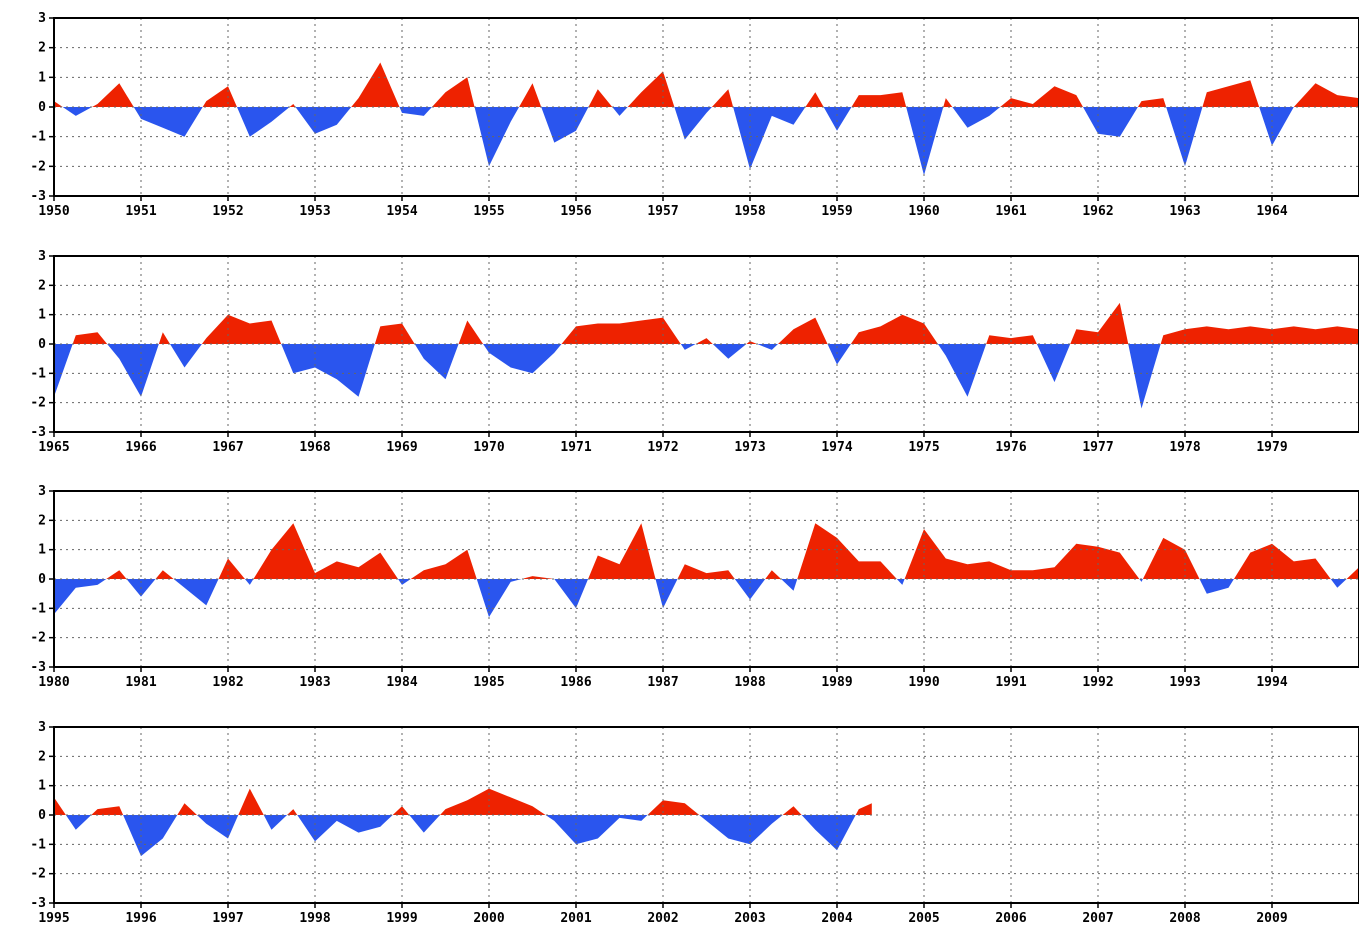  I want to click on x-tick-label: 1963, so click(1184, 211).